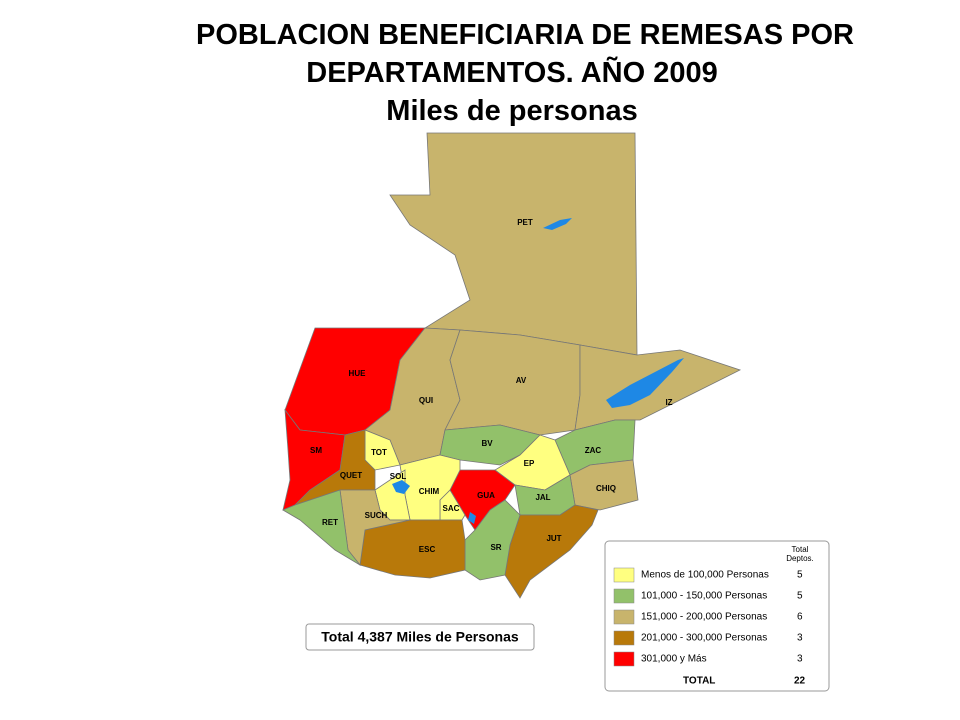  Describe the element at coordinates (674, 659) in the screenshot. I see `legend-label: 301,000 y Más` at that location.